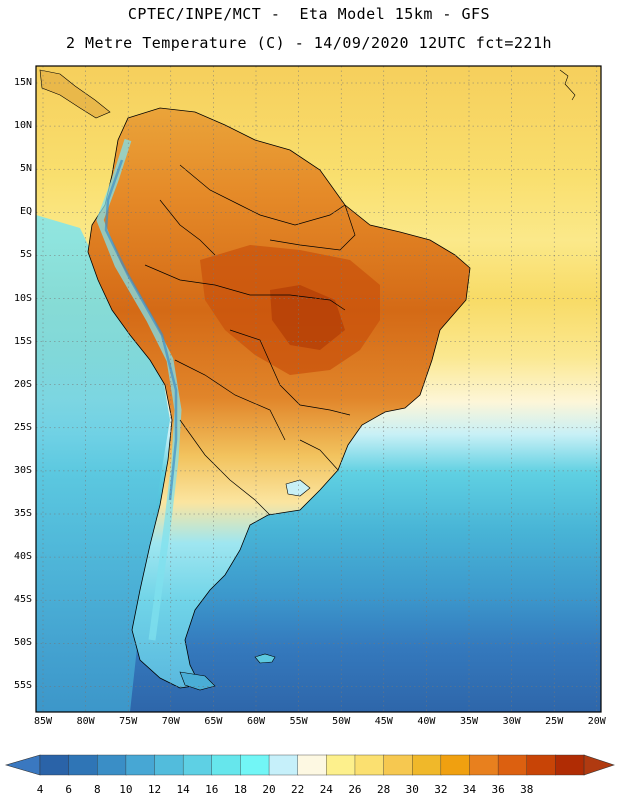 The width and height of the screenshot is (618, 800). Describe the element at coordinates (298, 721) in the screenshot. I see `lon-label: 55W` at that location.